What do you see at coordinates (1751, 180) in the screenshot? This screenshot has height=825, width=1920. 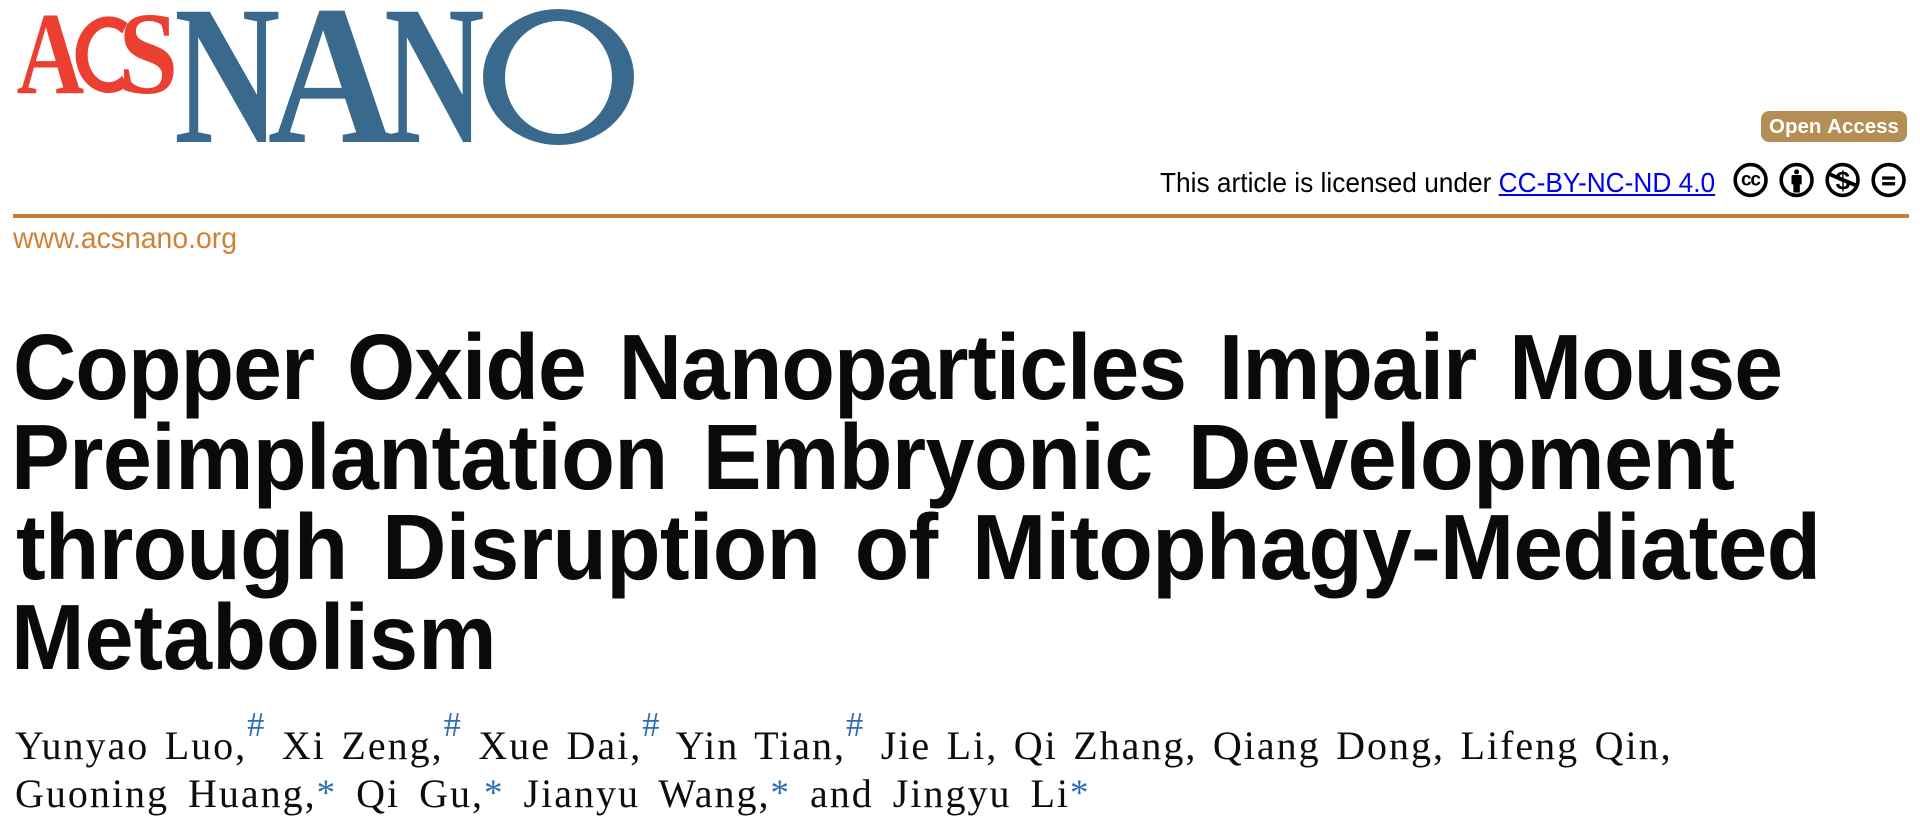 I see `svg-text: cc` at bounding box center [1751, 180].